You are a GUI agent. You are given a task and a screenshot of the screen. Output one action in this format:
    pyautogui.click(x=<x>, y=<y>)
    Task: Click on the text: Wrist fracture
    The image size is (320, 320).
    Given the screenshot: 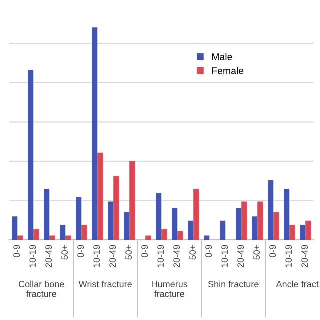 What is the action you would take?
    pyautogui.click(x=105, y=284)
    